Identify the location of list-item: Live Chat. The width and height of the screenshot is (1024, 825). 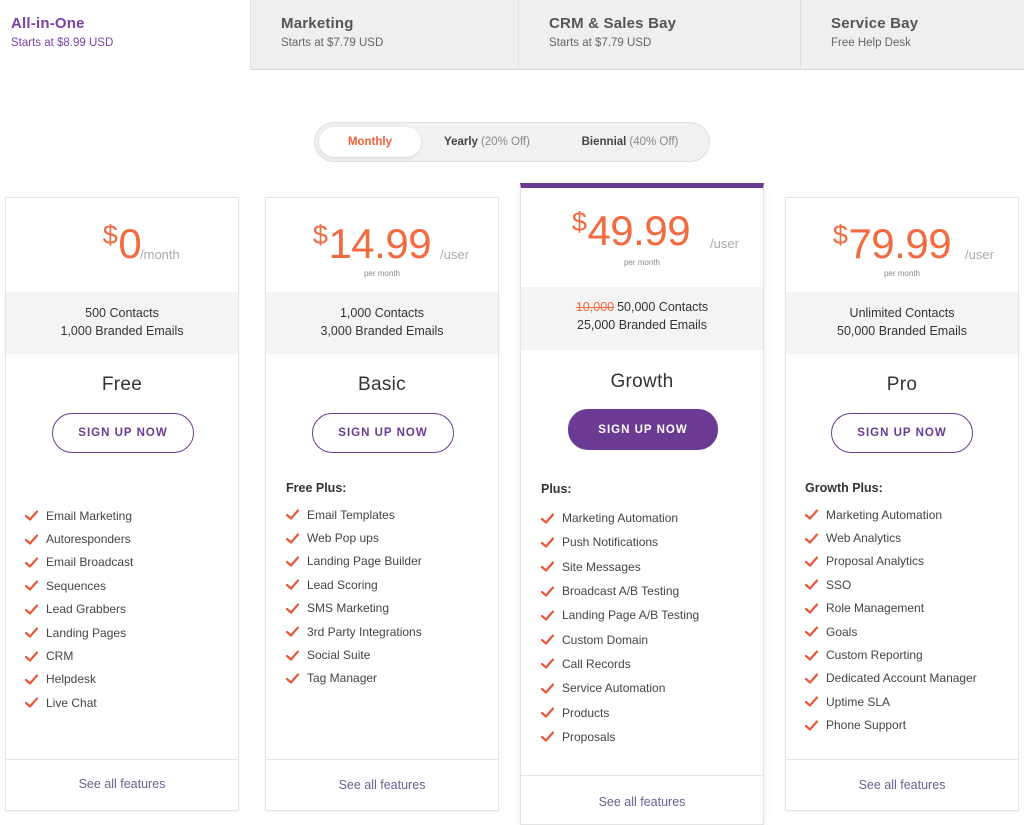
(79, 702).